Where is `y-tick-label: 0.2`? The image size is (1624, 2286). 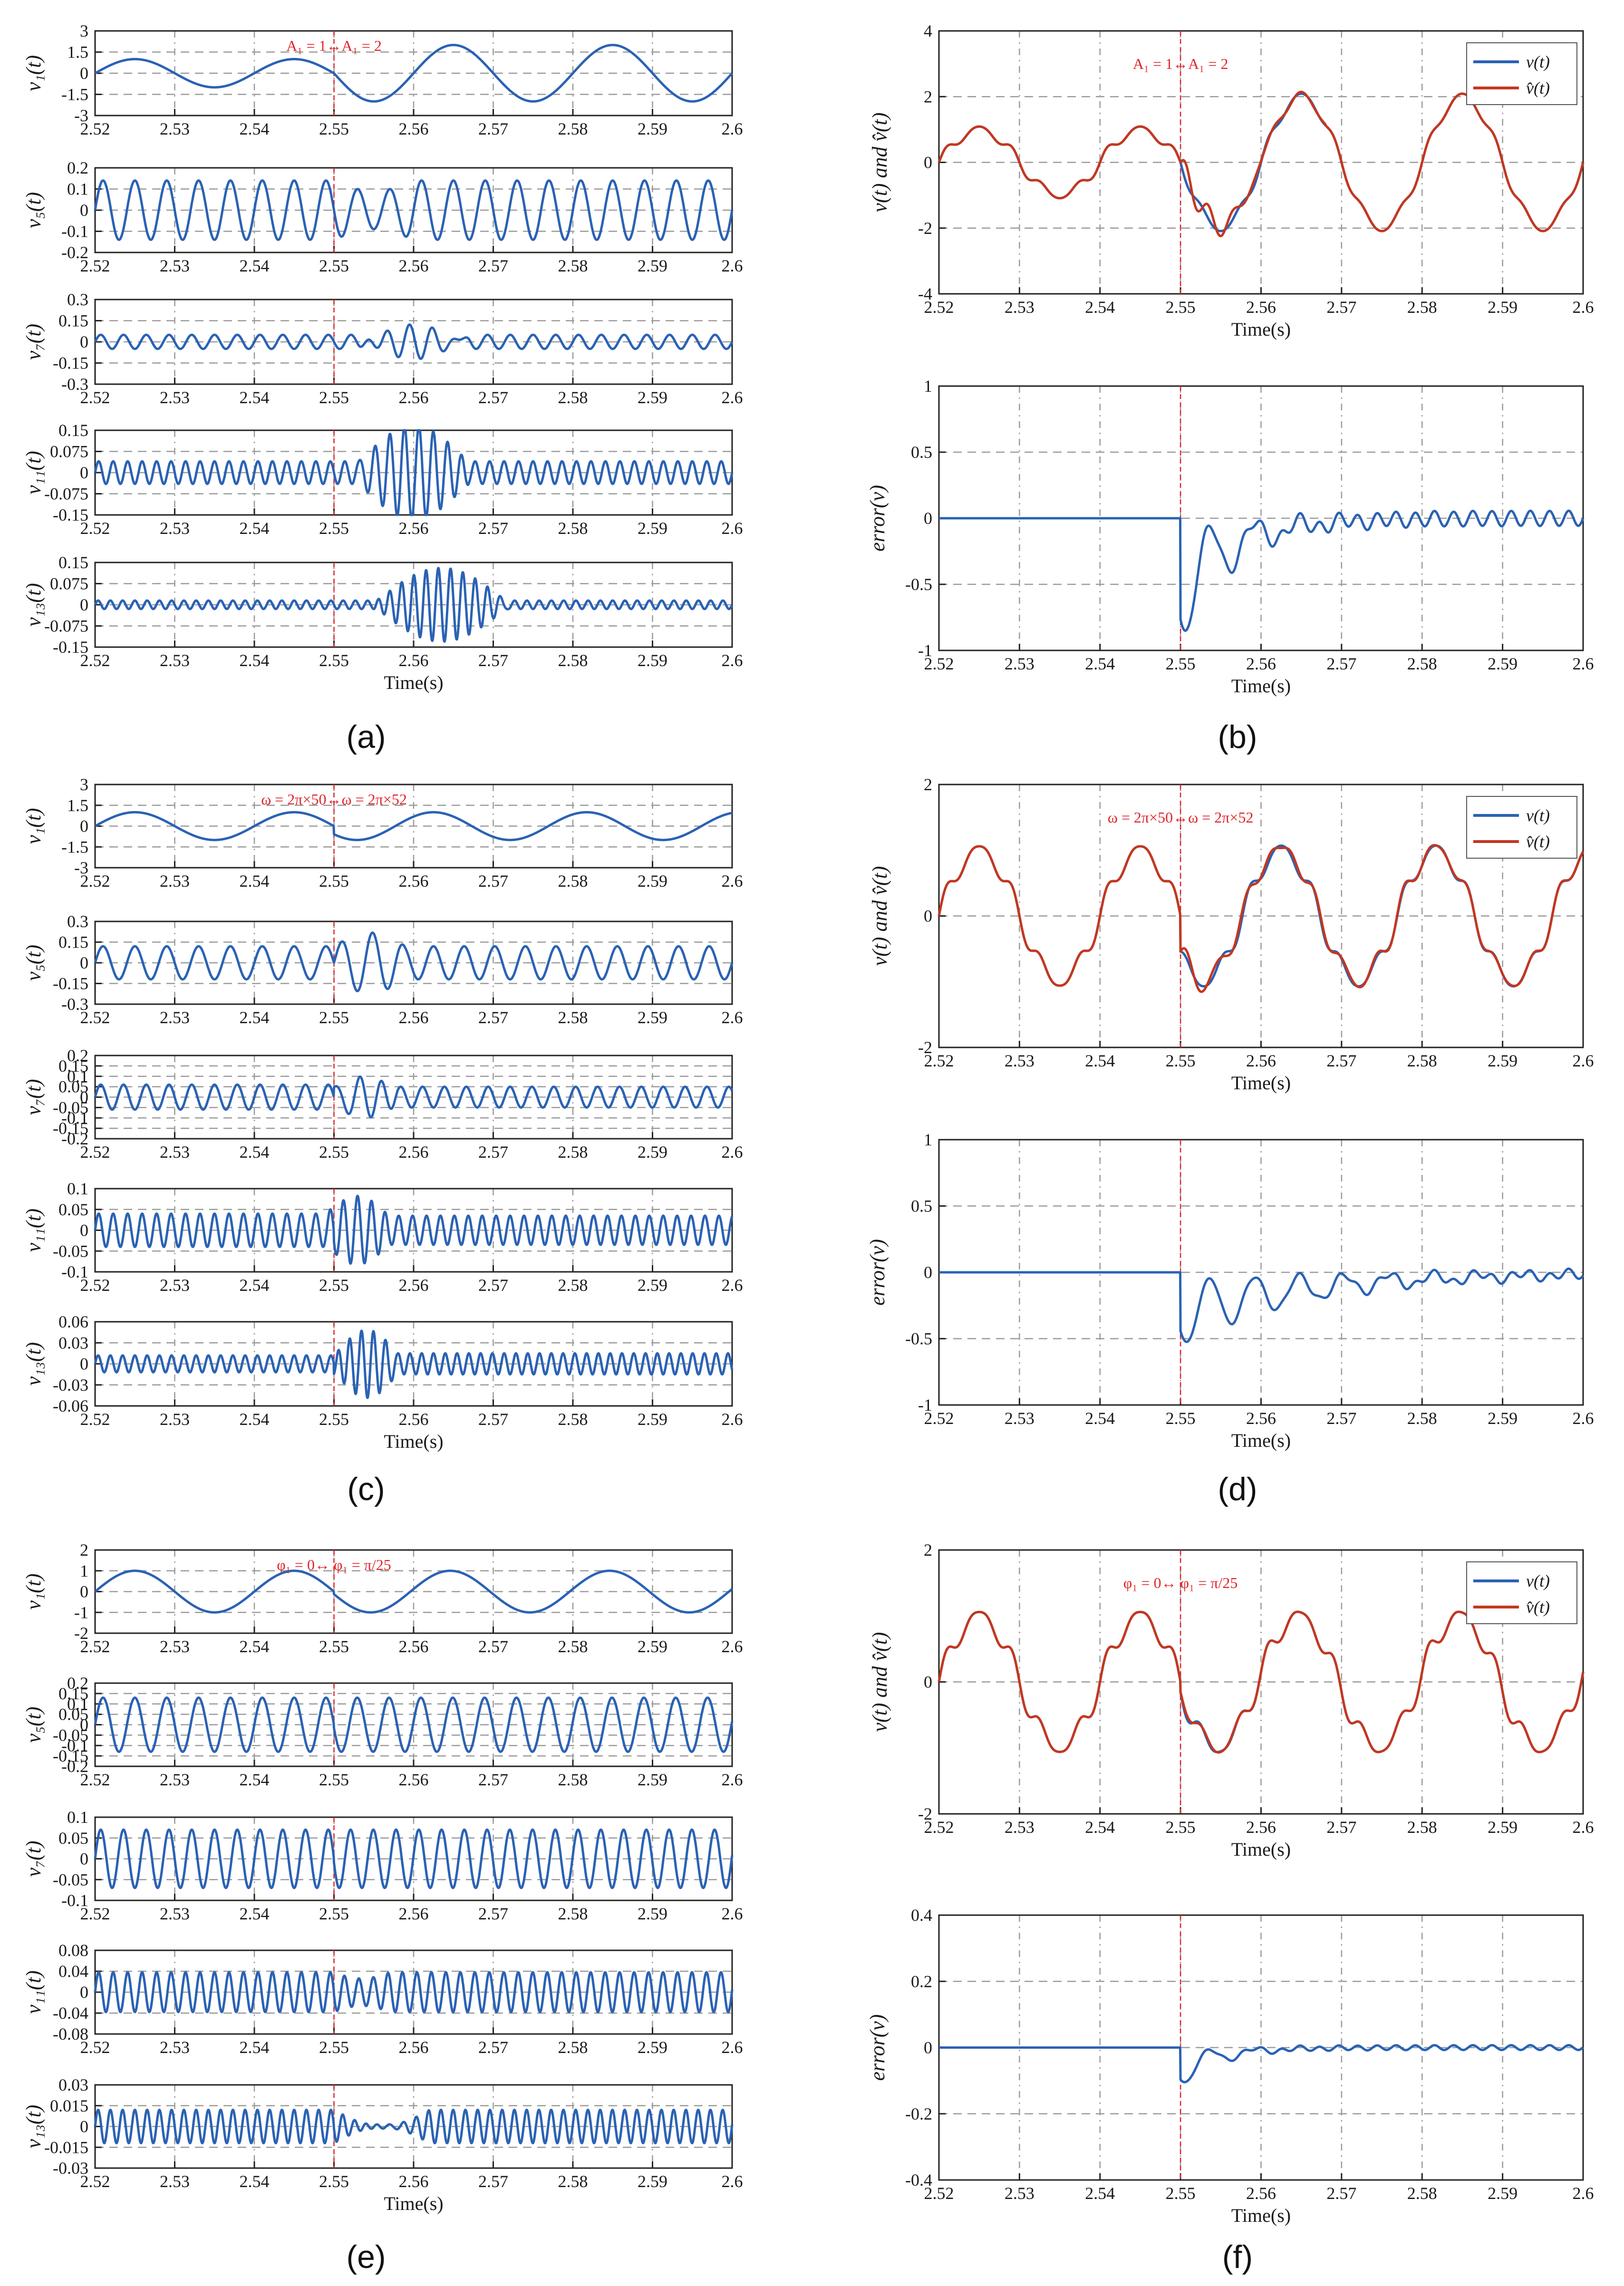
y-tick-label: 0.2 is located at coordinates (77, 1684).